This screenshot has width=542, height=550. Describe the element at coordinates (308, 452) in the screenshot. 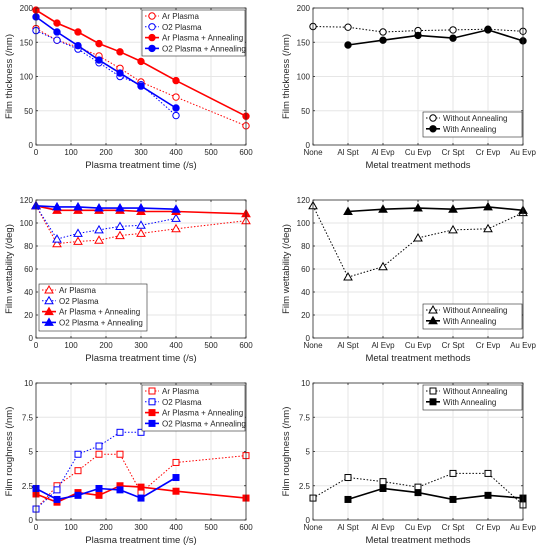

I see `y-tick-label: 5` at that location.